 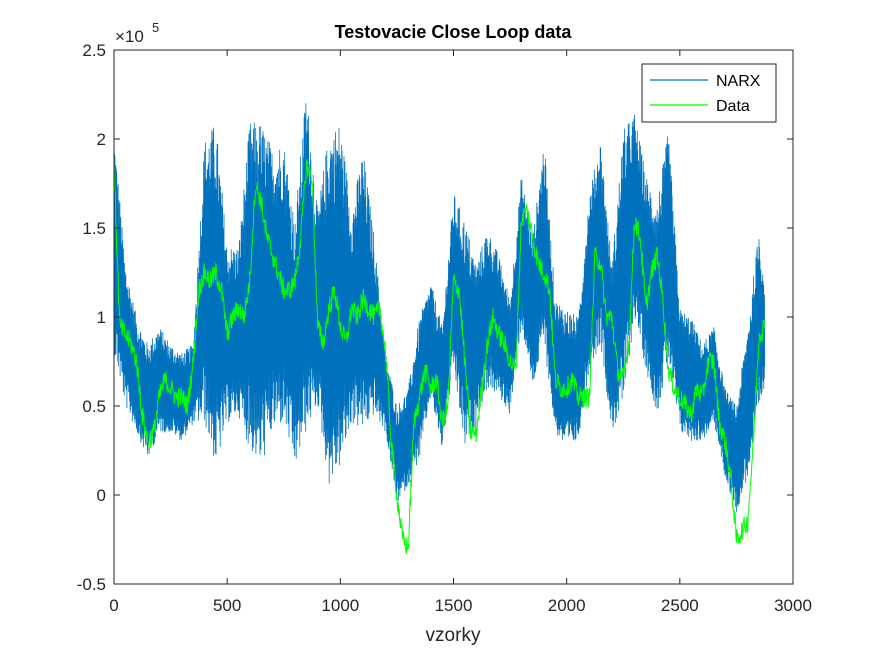 What do you see at coordinates (94, 228) in the screenshot?
I see `y-tick-label: 1.5` at bounding box center [94, 228].